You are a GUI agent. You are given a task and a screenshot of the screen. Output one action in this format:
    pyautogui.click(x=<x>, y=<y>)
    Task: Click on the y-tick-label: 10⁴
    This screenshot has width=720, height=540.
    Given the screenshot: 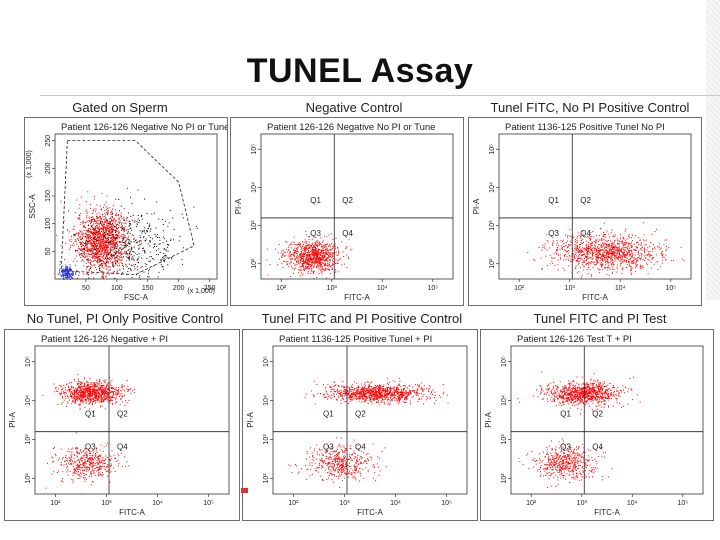 What is the action you would take?
    pyautogui.click(x=254, y=187)
    